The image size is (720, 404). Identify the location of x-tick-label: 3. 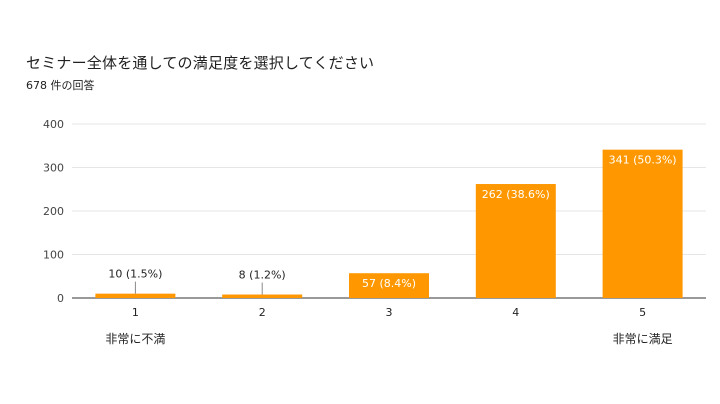
(389, 312).